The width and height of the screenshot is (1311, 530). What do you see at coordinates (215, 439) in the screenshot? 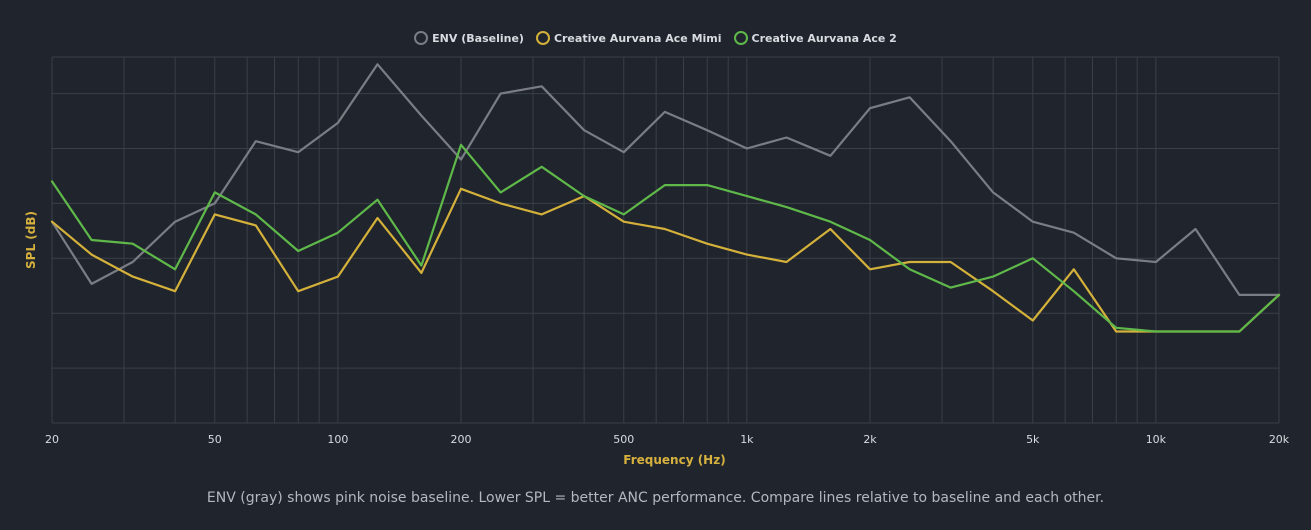
I see `x-tick-label-50: 50` at bounding box center [215, 439].